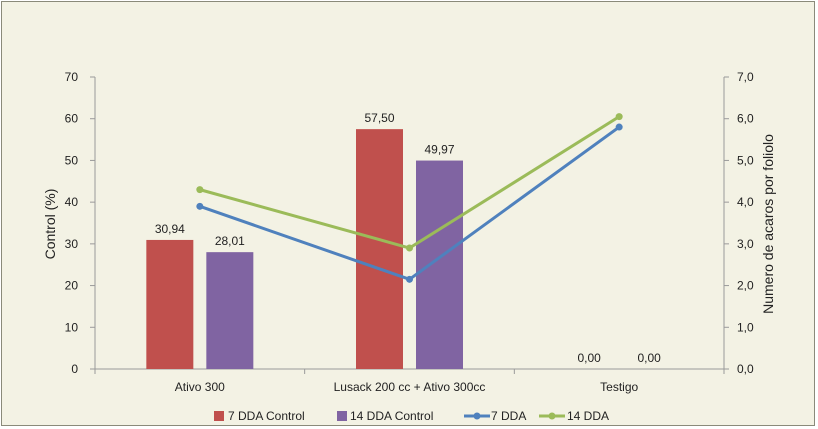  What do you see at coordinates (72, 77) in the screenshot?
I see `y-left-tick-label: 70` at bounding box center [72, 77].